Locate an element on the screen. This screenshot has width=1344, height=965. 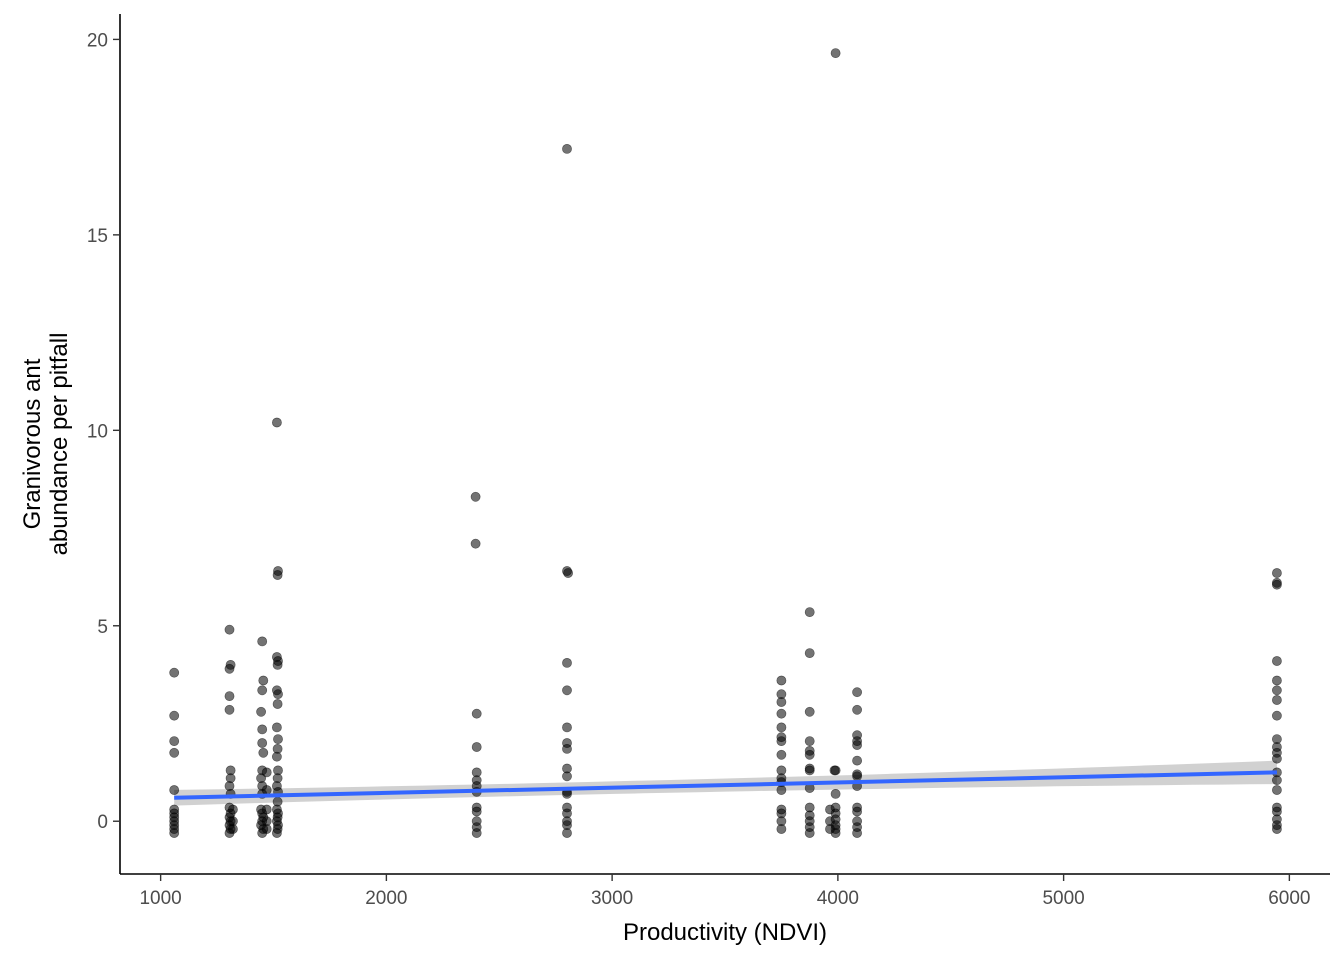
y-axis-title-line: Granivorous ant is located at coordinates (32, 443).